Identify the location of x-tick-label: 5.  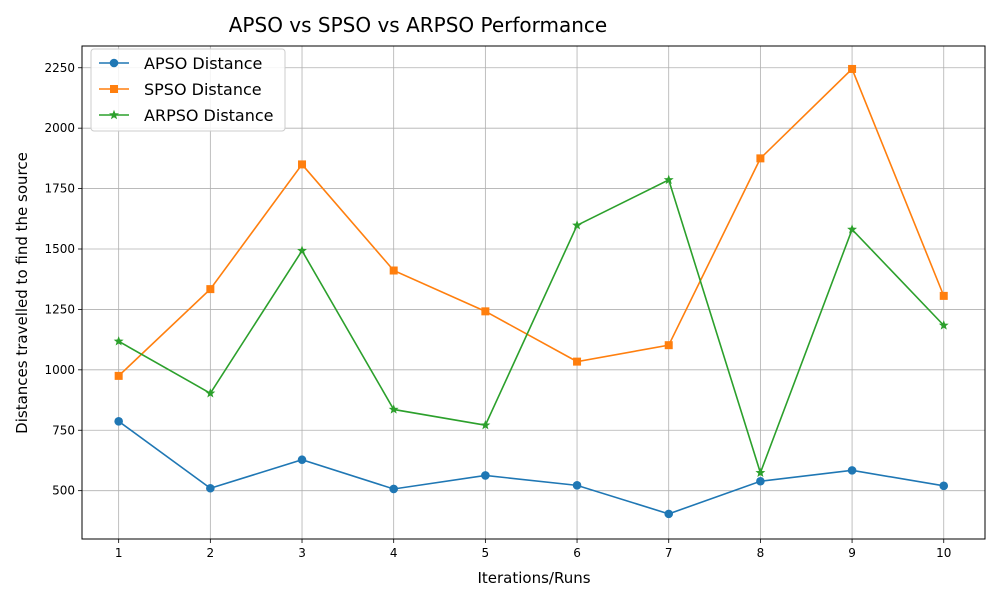
(486, 553).